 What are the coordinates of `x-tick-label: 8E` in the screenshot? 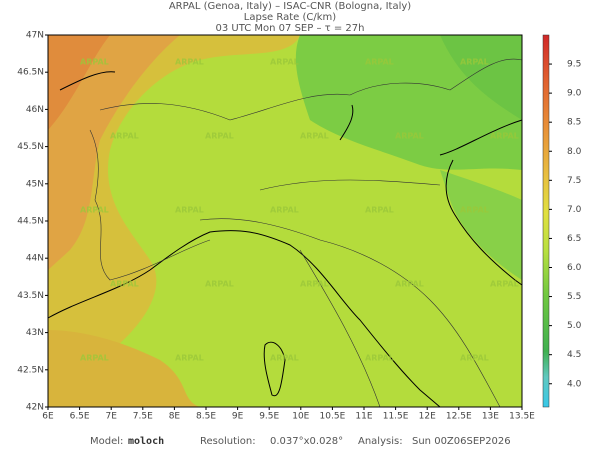 It's located at (175, 417).